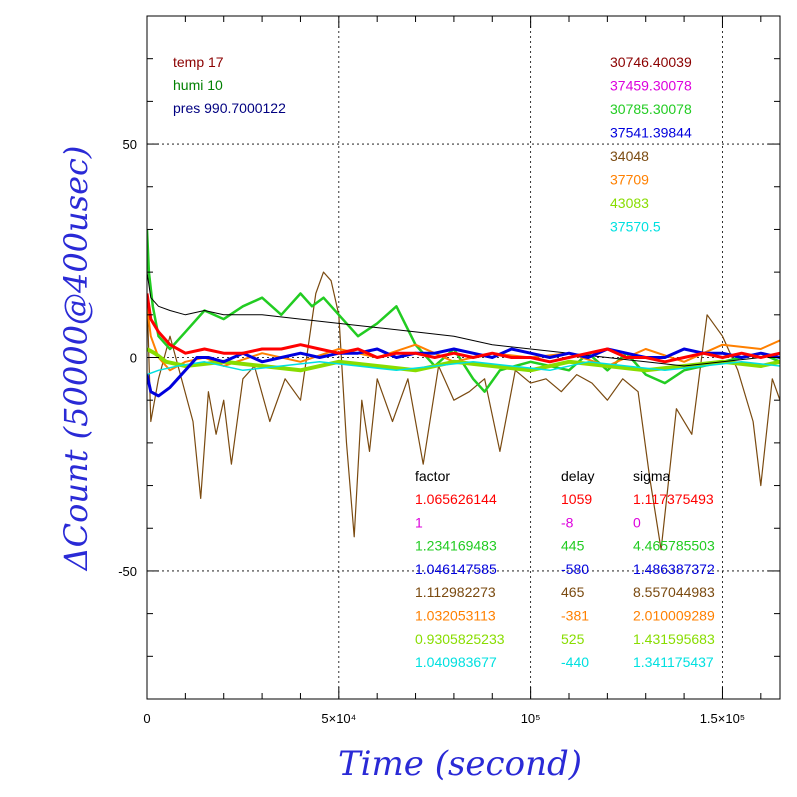 The height and width of the screenshot is (797, 797). What do you see at coordinates (76, 359) in the screenshot?
I see `y-axis-title: ΔCount (50000@400usec)` at bounding box center [76, 359].